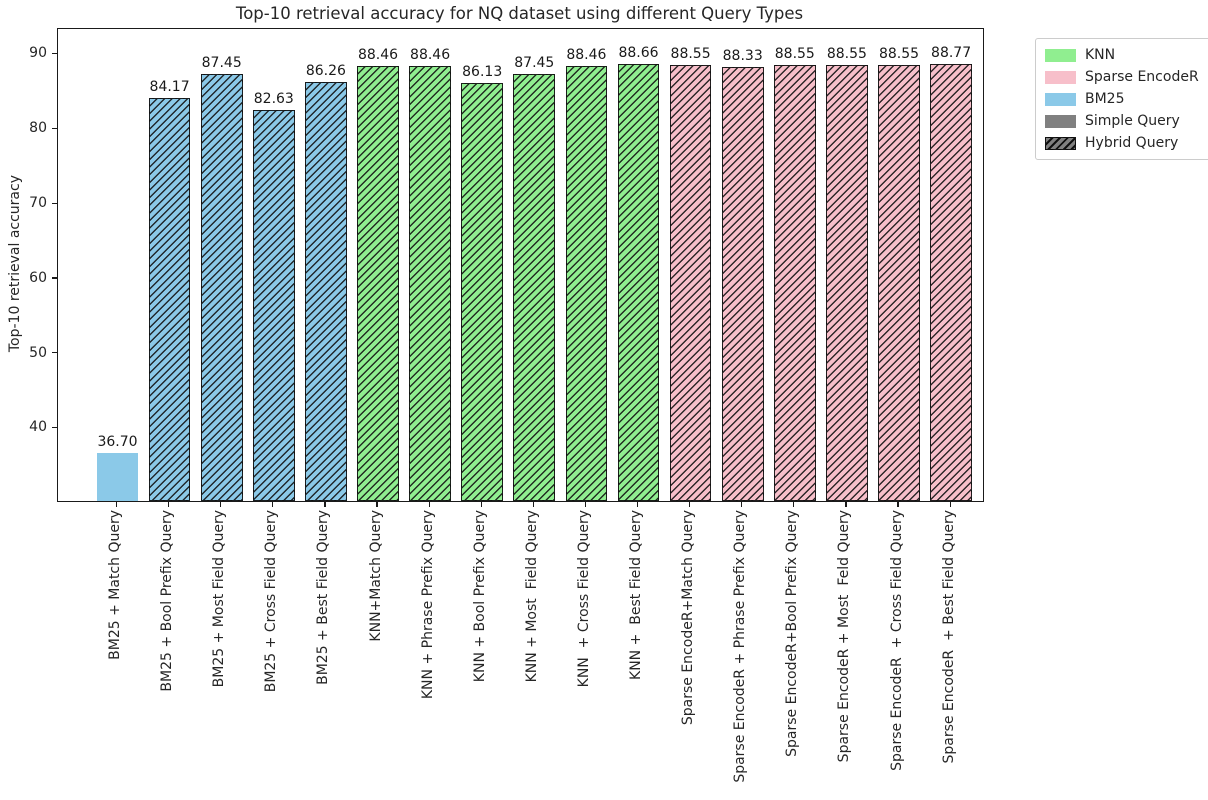 The image size is (1208, 800). I want to click on x-tick-label: Sparse EncodeR + Most Feld Query, so click(844, 636).